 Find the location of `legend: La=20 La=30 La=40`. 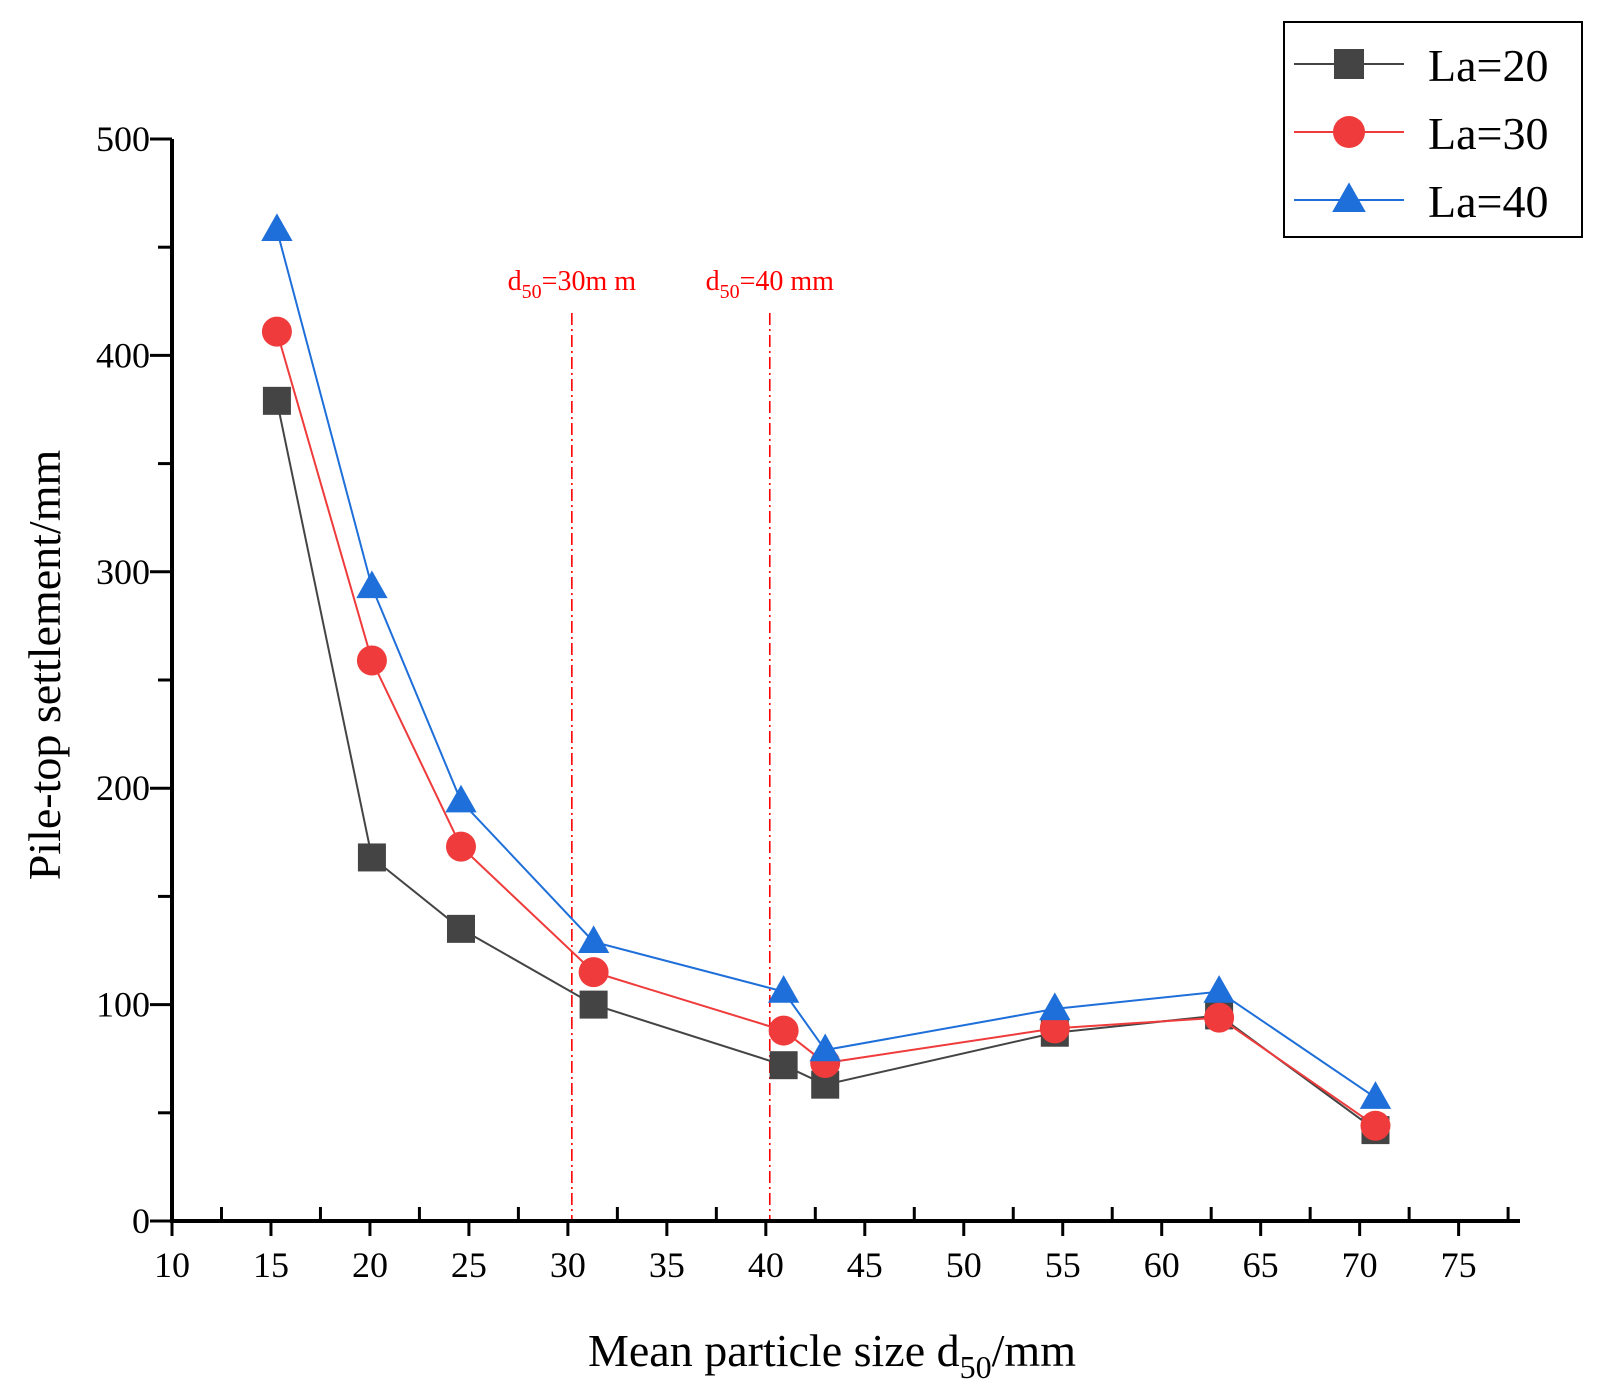

legend: La=20 La=30 La=40 is located at coordinates (1433, 129).